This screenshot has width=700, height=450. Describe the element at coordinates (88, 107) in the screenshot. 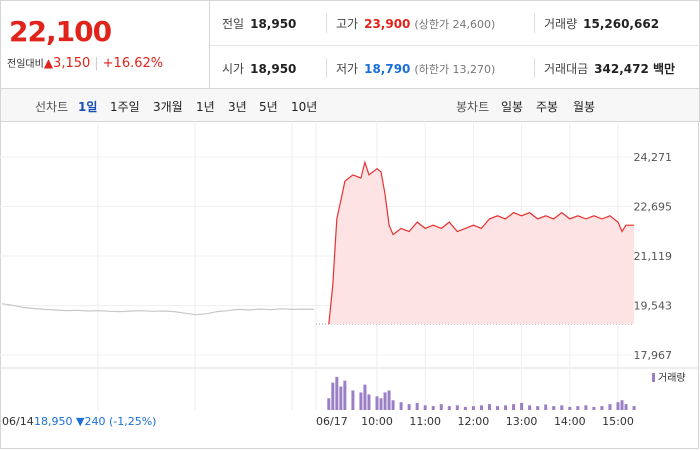

I see `period-tab: 1일` at that location.